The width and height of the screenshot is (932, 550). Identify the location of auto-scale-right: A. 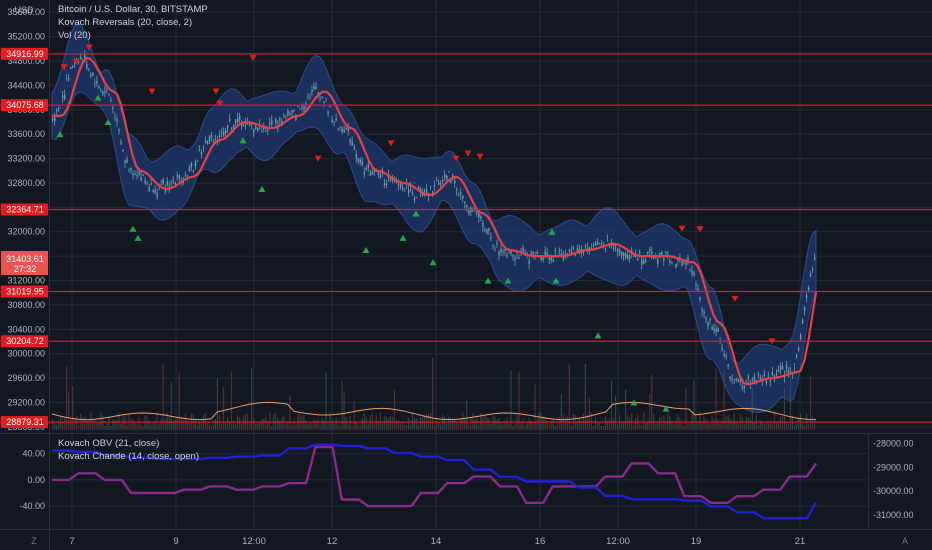
(905, 541).